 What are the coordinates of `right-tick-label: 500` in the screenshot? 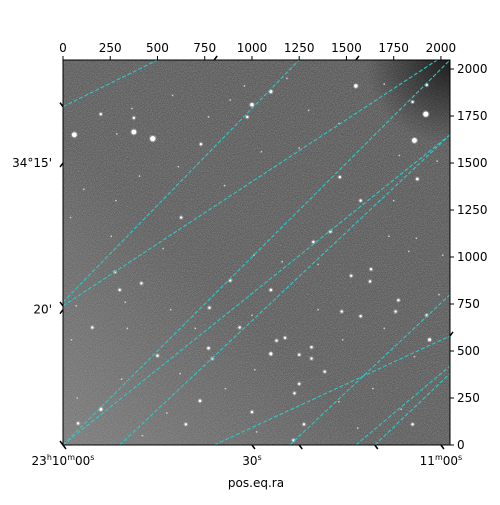 It's located at (468, 351).